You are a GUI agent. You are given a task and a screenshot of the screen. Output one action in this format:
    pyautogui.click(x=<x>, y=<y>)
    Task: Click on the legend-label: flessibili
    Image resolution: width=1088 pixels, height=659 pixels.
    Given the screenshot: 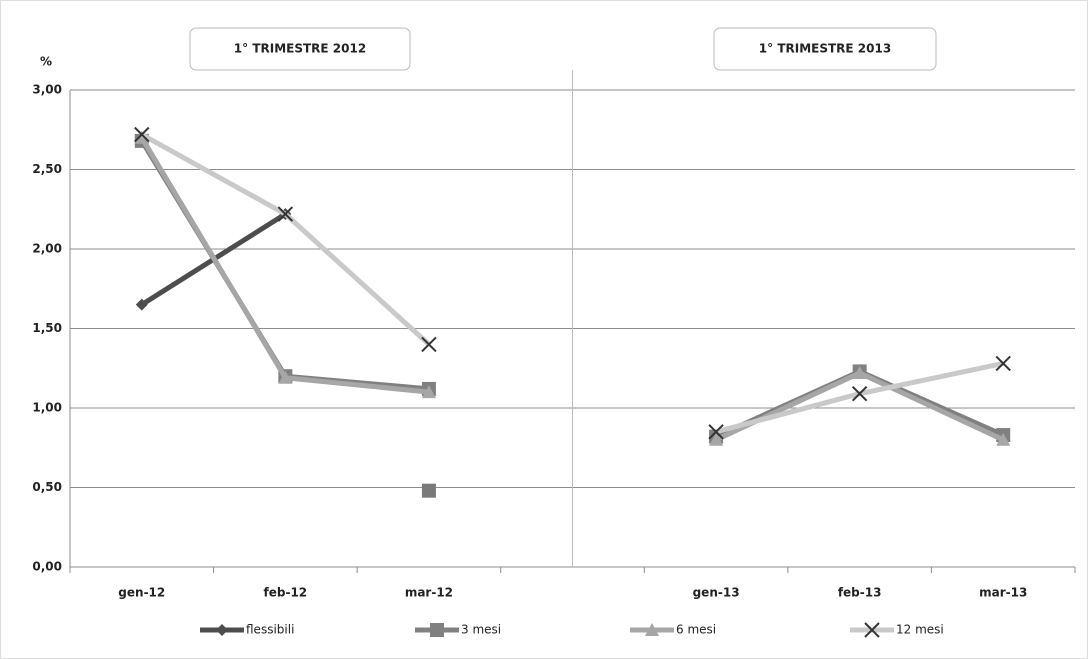 What is the action you would take?
    pyautogui.click(x=270, y=630)
    